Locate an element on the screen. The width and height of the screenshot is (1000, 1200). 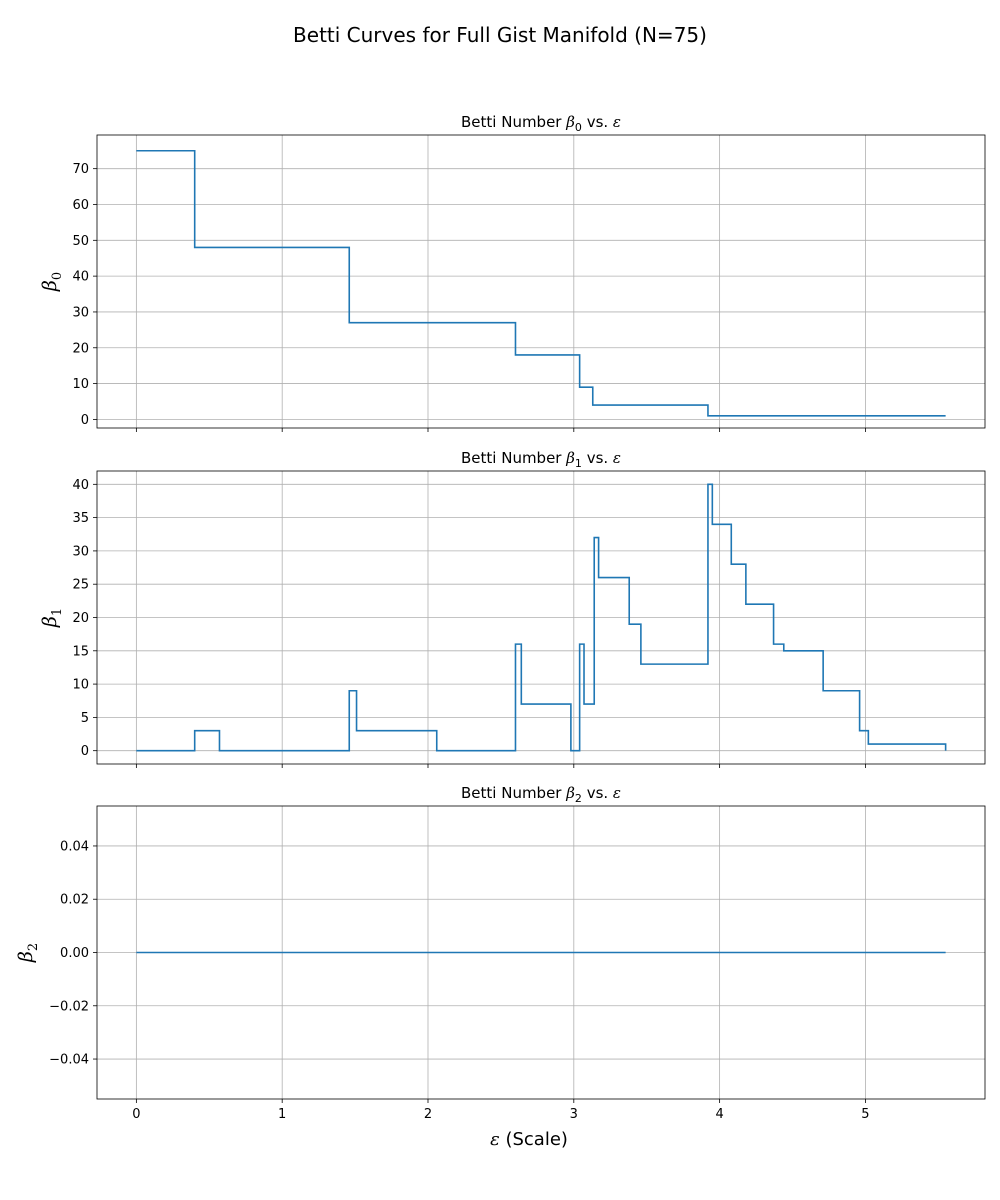
y-tick-label: 60 is located at coordinates (80, 205).